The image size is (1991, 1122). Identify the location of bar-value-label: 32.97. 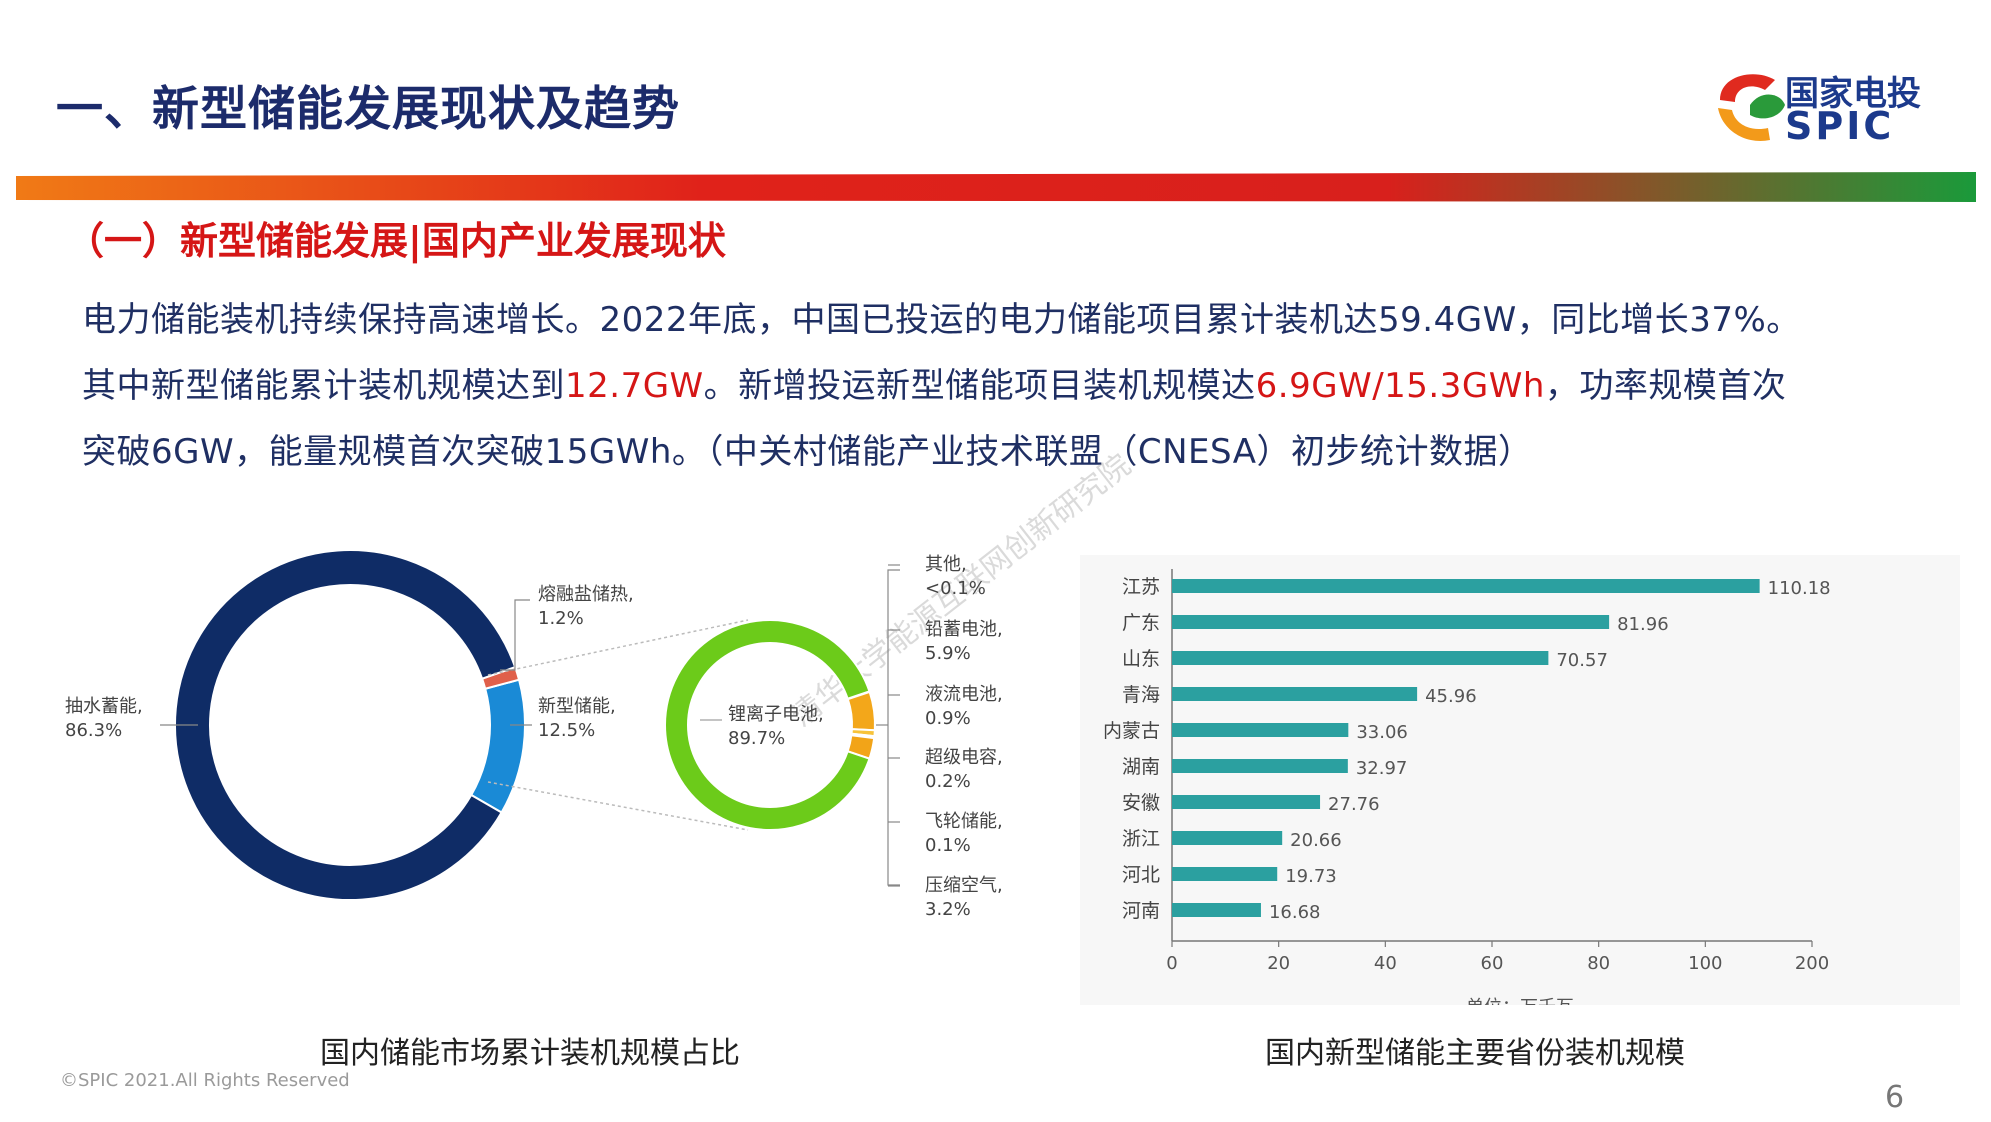
(1382, 768).